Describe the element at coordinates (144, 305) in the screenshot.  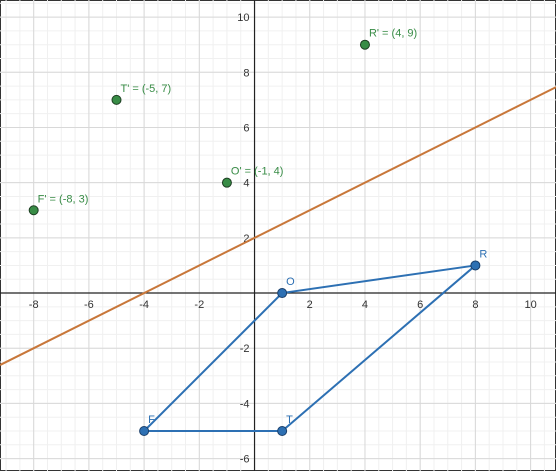
I see `x-tick-label: -4` at that location.